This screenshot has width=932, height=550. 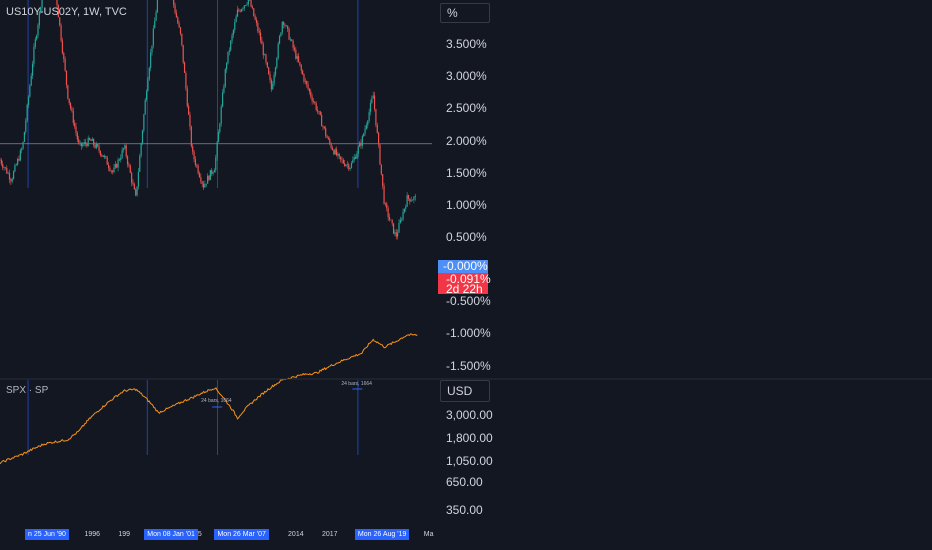 What do you see at coordinates (469, 461) in the screenshot?
I see `bottom-price-tick: 1,050.00` at bounding box center [469, 461].